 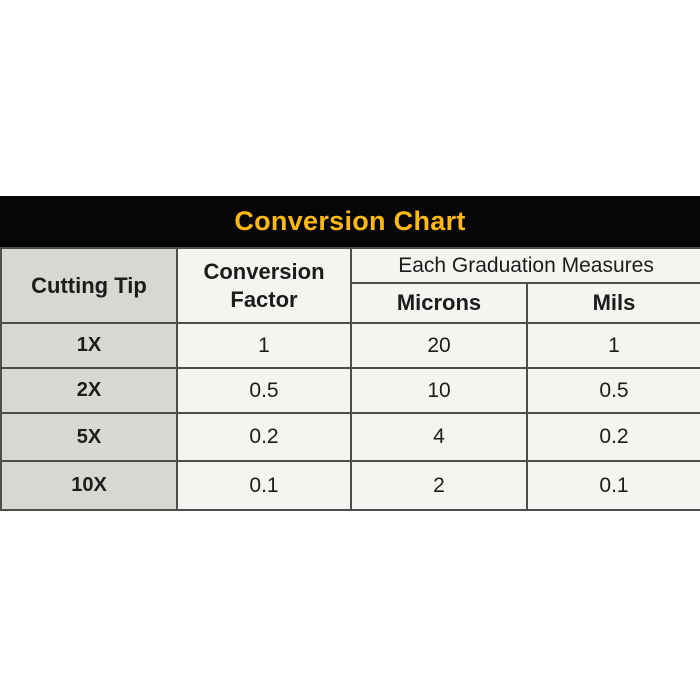 I want to click on cell-mils: 1, so click(x=612, y=345).